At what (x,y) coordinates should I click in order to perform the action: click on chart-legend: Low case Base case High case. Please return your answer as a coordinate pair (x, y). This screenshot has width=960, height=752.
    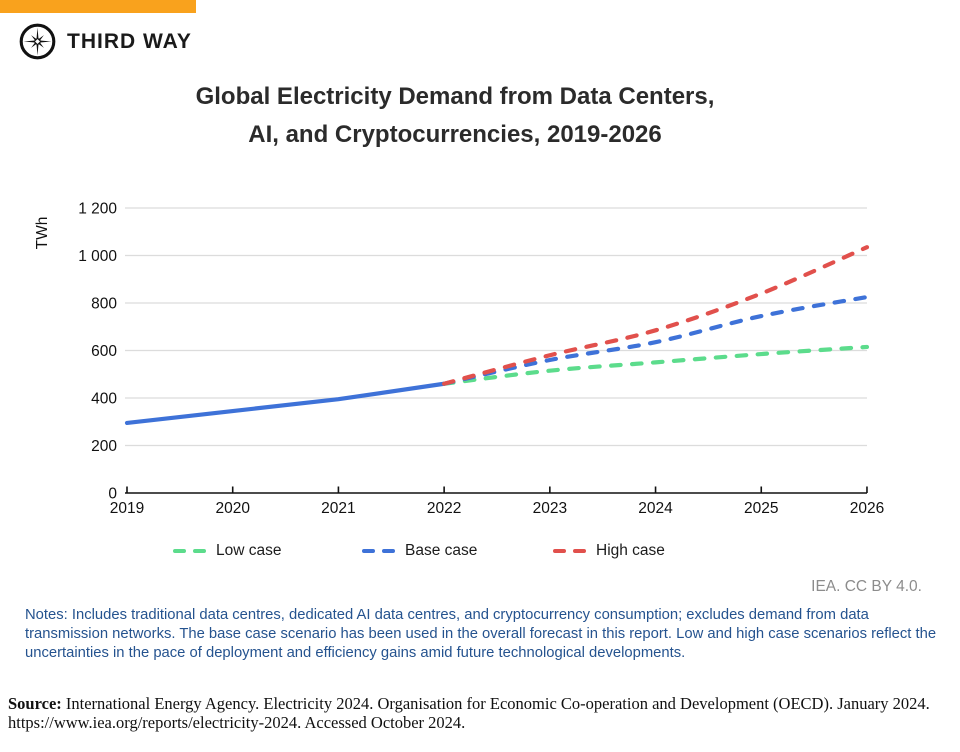
    Looking at the image, I should click on (480, 551).